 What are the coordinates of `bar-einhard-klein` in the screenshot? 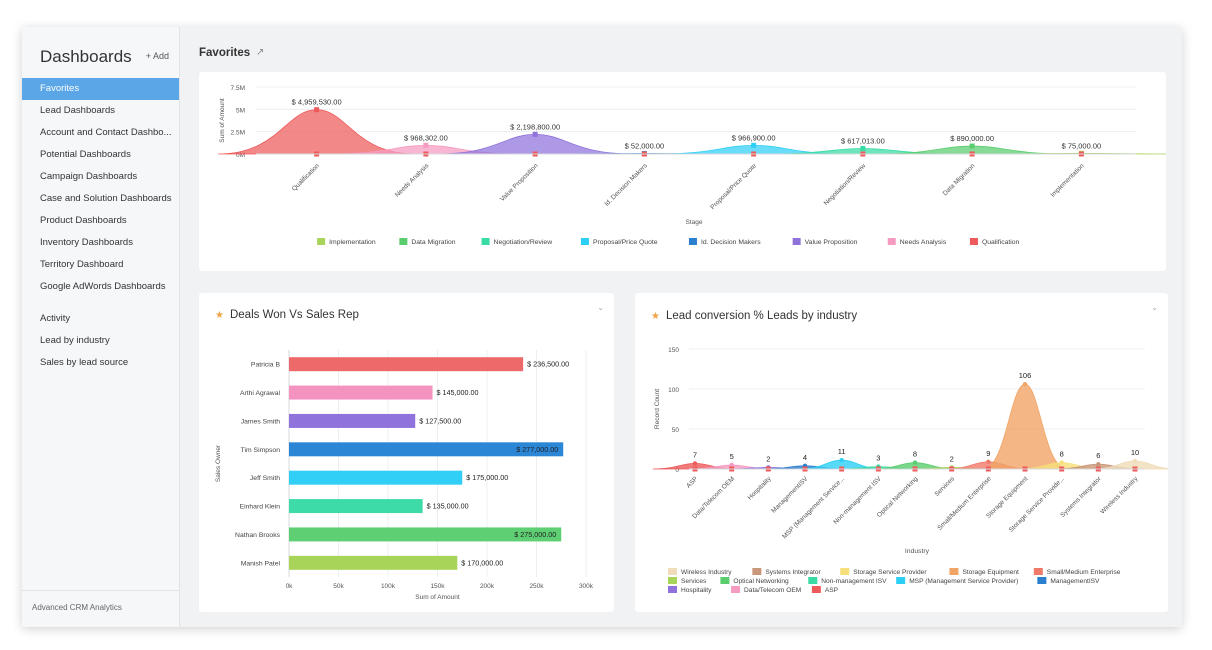 It's located at (356, 506).